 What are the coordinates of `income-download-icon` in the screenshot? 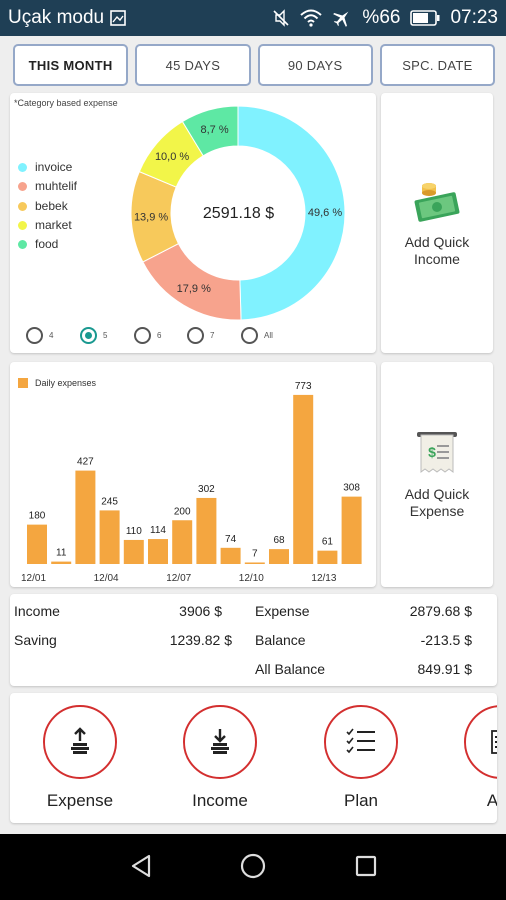 It's located at (220, 741).